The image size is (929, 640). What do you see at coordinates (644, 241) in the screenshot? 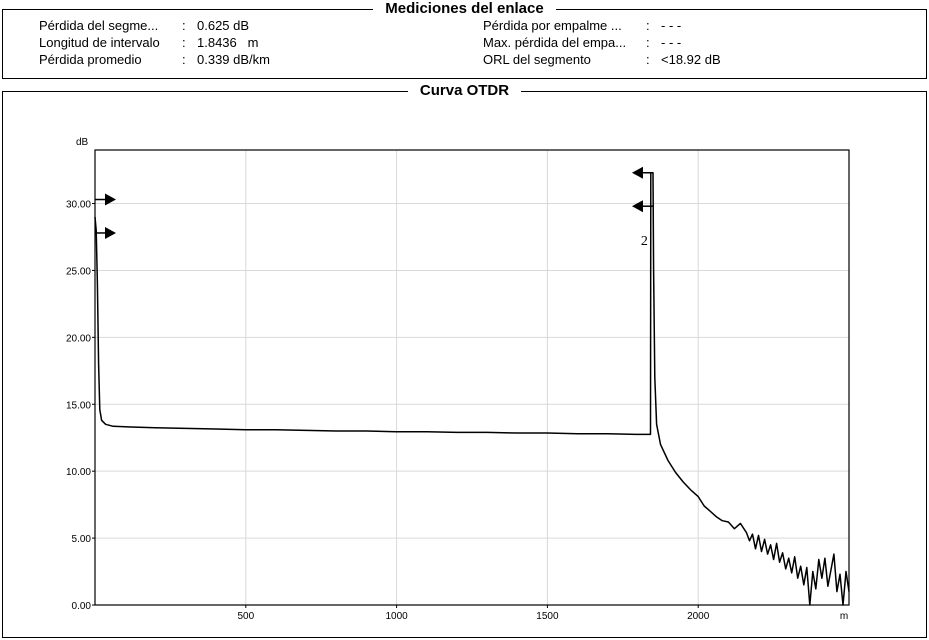
I see `event-number-label: 2` at bounding box center [644, 241].